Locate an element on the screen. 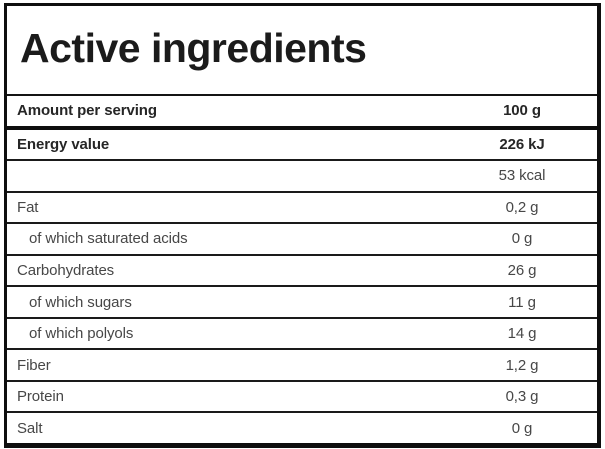  row-saturated-acids: of which saturated acids 0 g is located at coordinates (302, 240).